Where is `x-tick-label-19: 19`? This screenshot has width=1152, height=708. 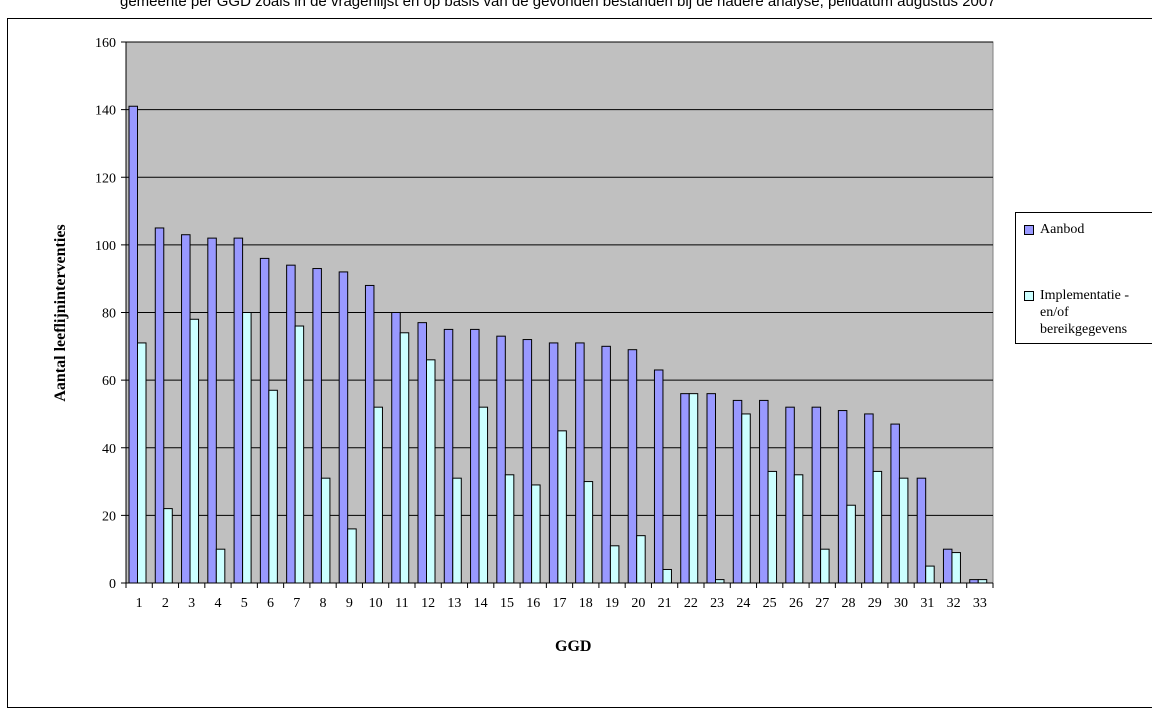
x-tick-label-19: 19 is located at coordinates (612, 603).